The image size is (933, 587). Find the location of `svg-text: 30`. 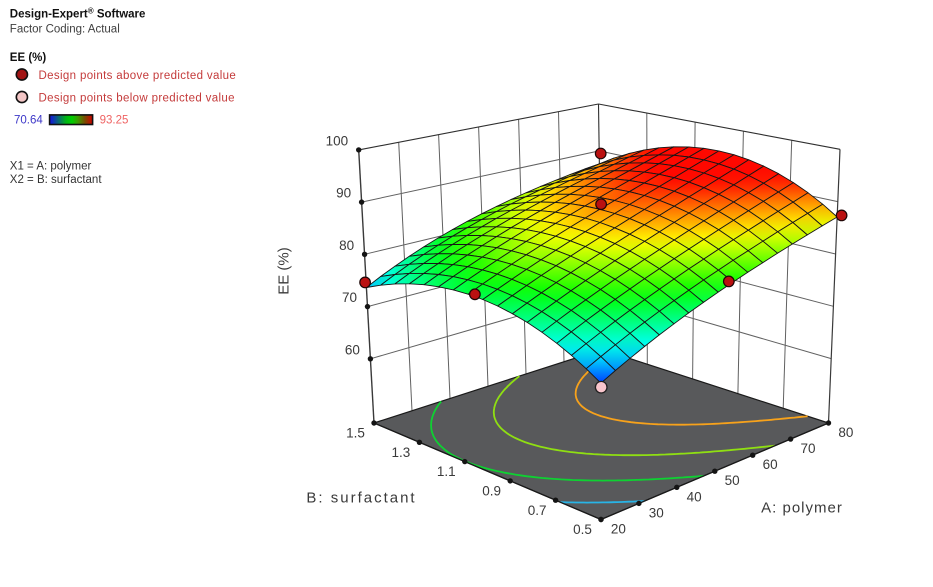

svg-text: 30 is located at coordinates (656, 512).